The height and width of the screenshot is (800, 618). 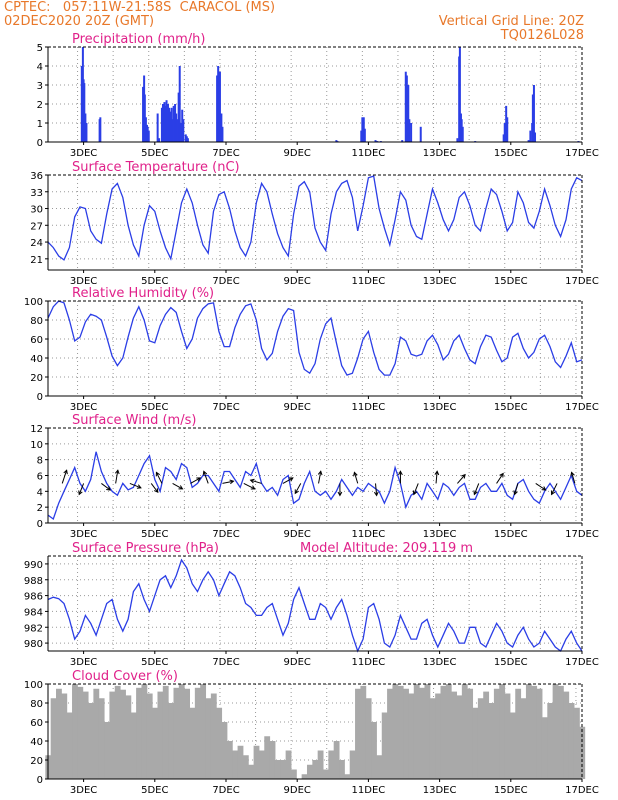 I want to click on y-tick-label: 3, so click(x=40, y=86).